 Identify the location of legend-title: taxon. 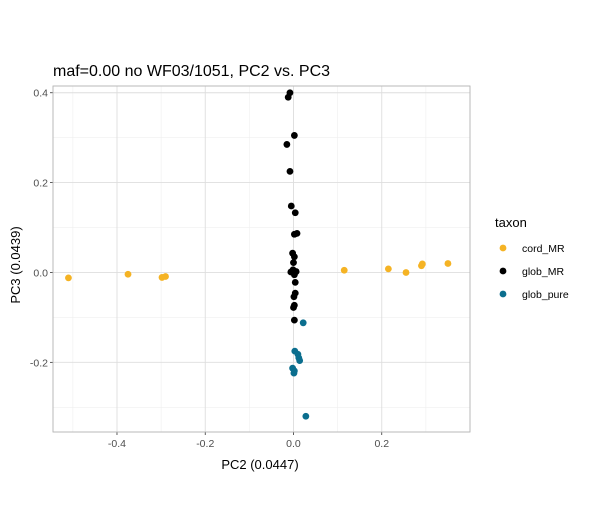
(511, 222).